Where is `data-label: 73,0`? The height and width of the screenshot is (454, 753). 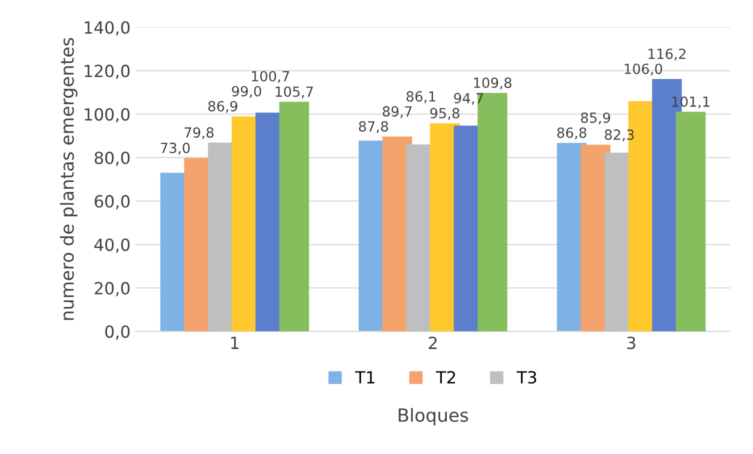
data-label: 73,0 is located at coordinates (175, 148).